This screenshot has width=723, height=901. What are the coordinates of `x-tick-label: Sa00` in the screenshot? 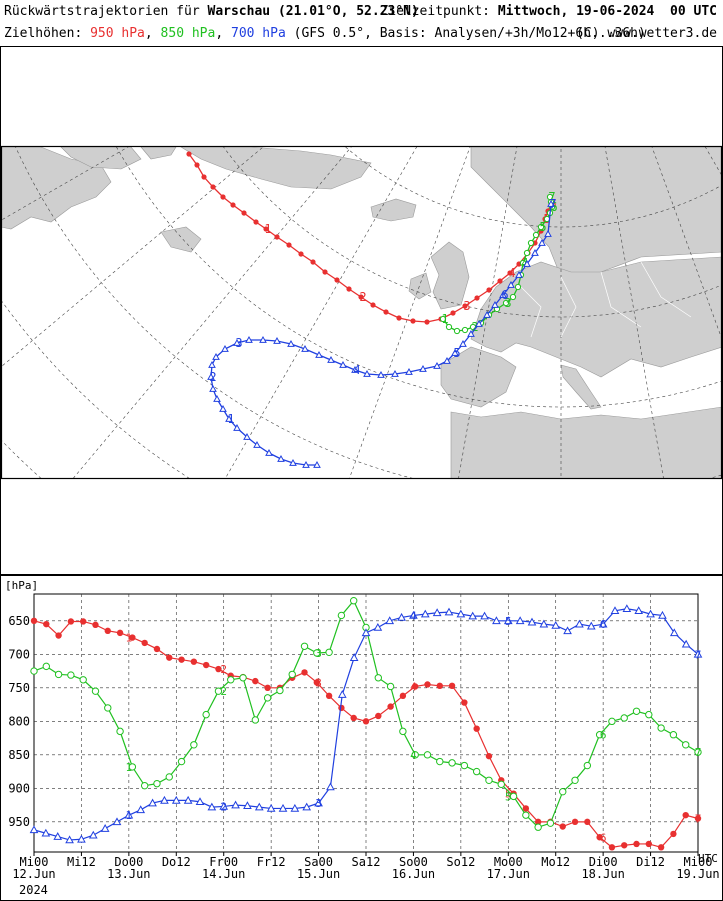 It's located at (318, 862).